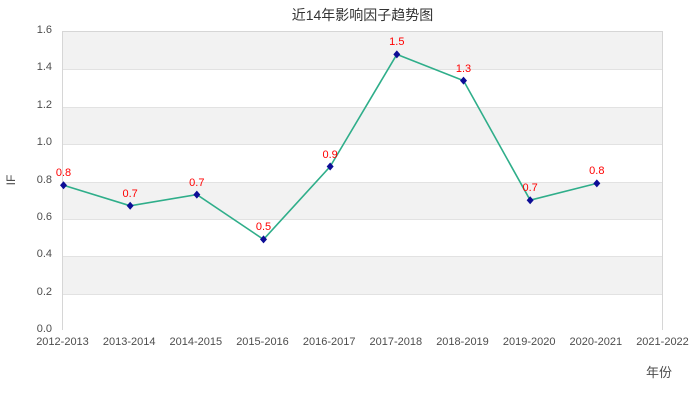  I want to click on x-tick-label: 2020-2021, so click(596, 342).